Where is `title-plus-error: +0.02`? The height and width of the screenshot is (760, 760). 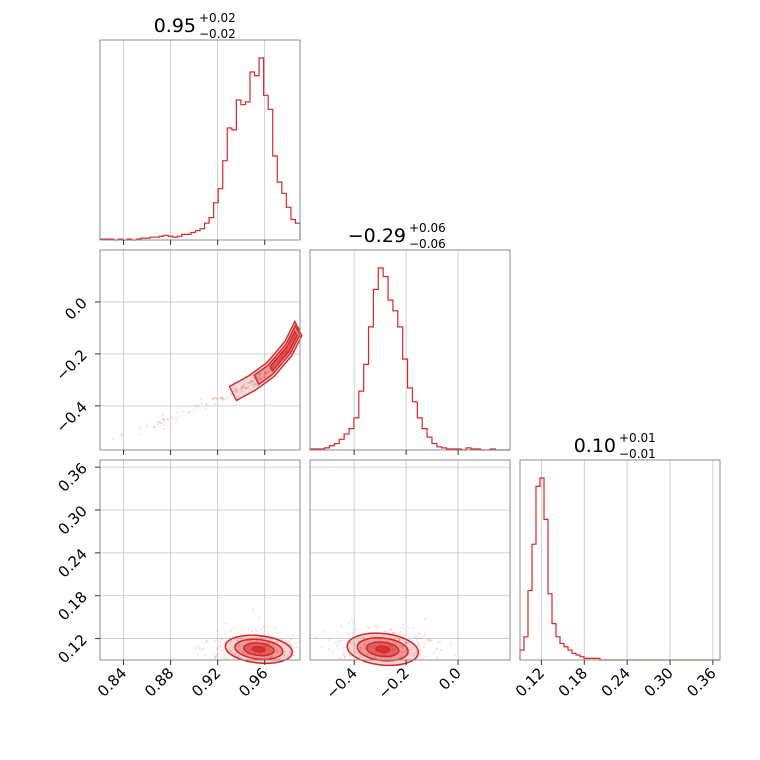 title-plus-error: +0.02 is located at coordinates (217, 18).